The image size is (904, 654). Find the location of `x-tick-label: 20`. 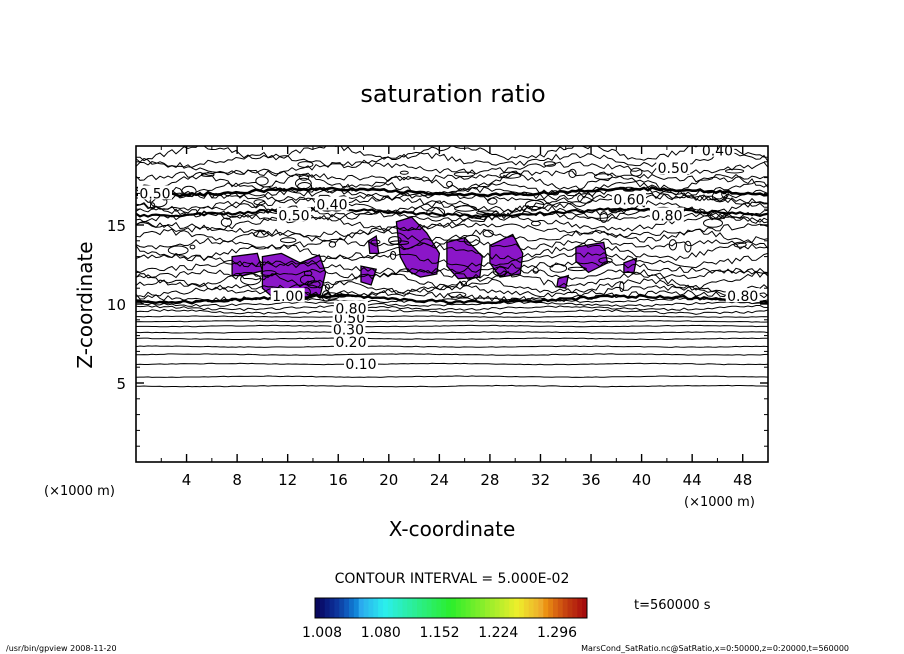

x-tick-label: 20 is located at coordinates (388, 480).